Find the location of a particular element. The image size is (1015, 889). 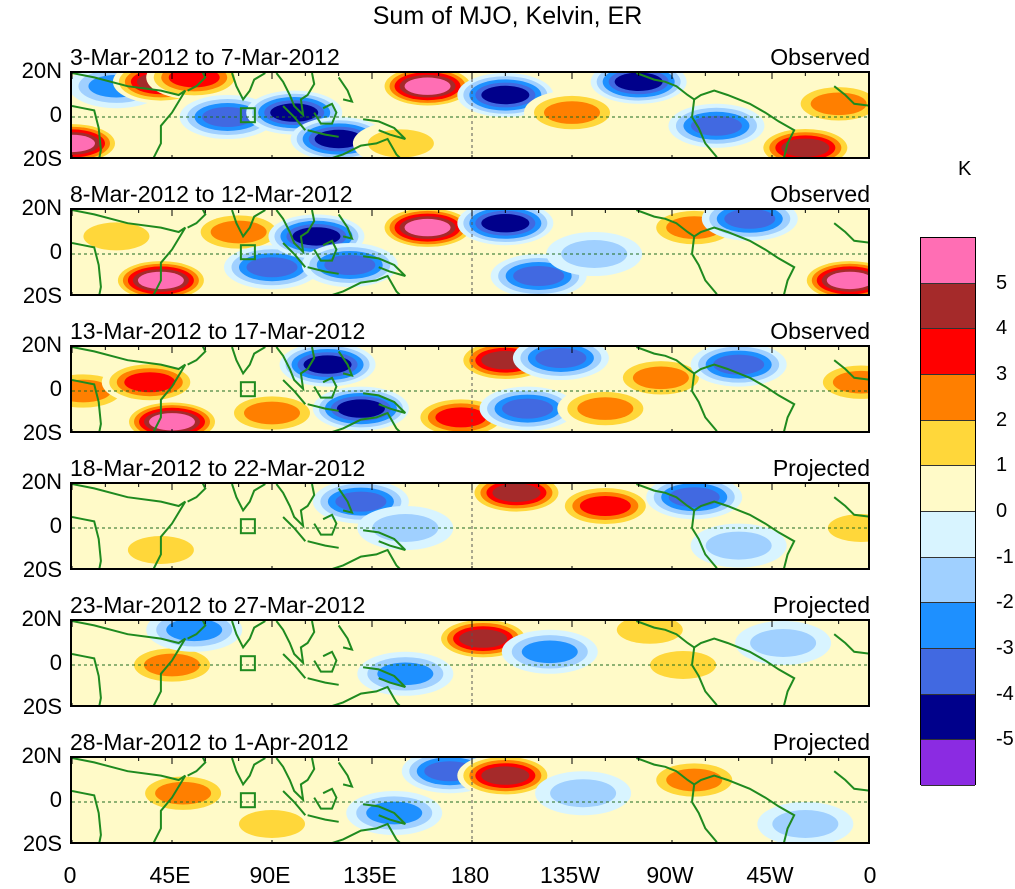

colorbar-level-label: 5 is located at coordinates (1002, 282).